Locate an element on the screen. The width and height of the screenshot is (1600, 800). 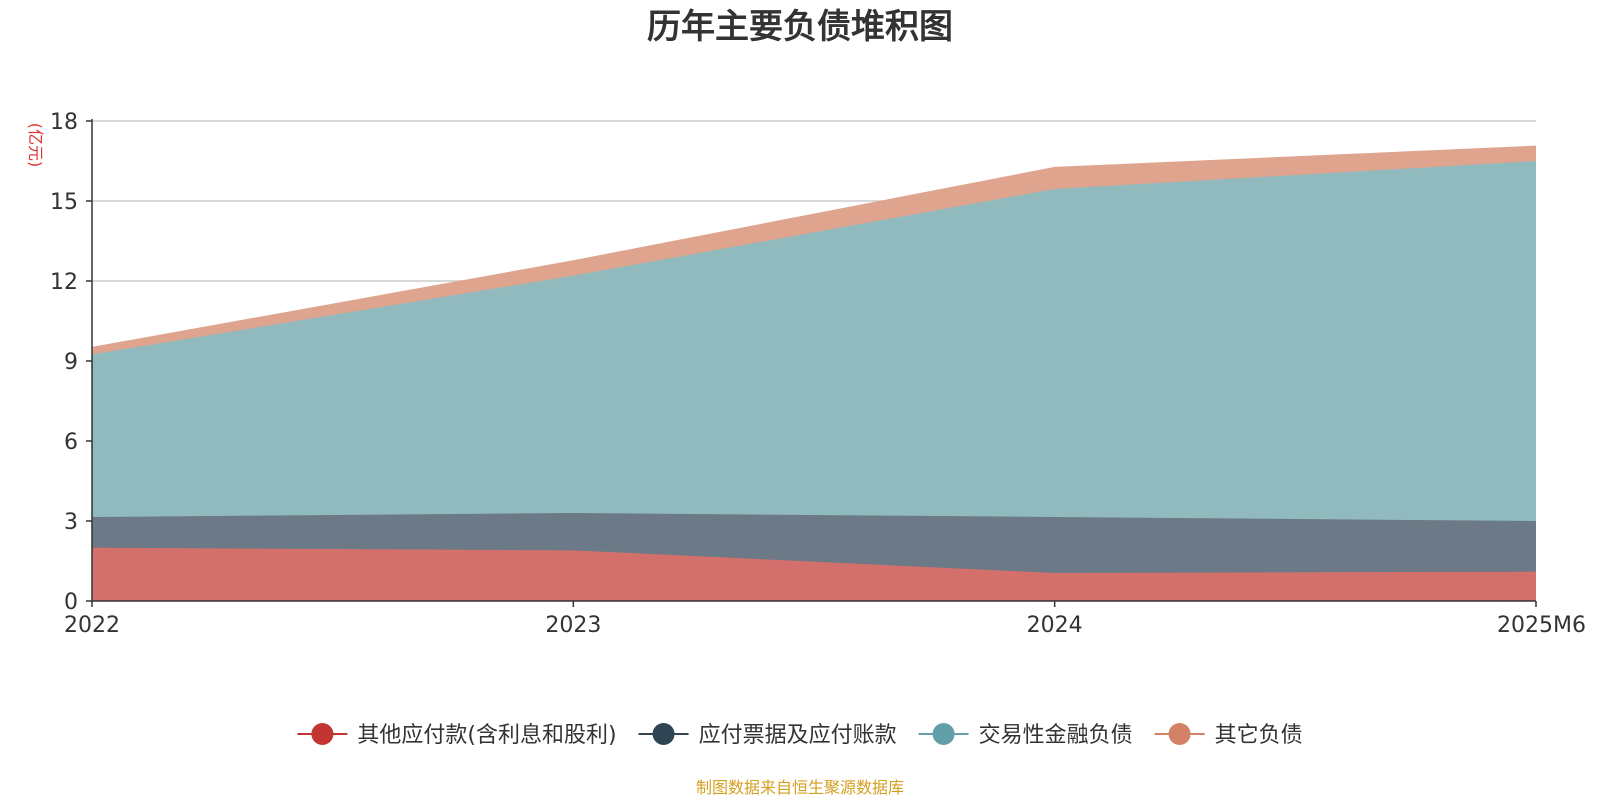
y-tick-label: 9 is located at coordinates (71, 362).